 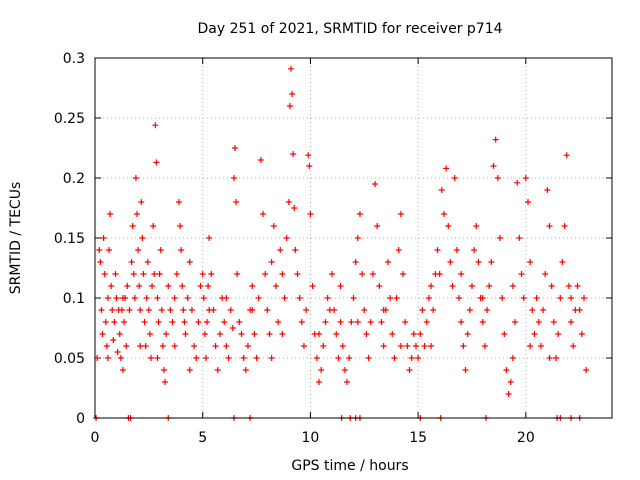 I want to click on y-tick-label: 0.3, so click(x=74, y=59).